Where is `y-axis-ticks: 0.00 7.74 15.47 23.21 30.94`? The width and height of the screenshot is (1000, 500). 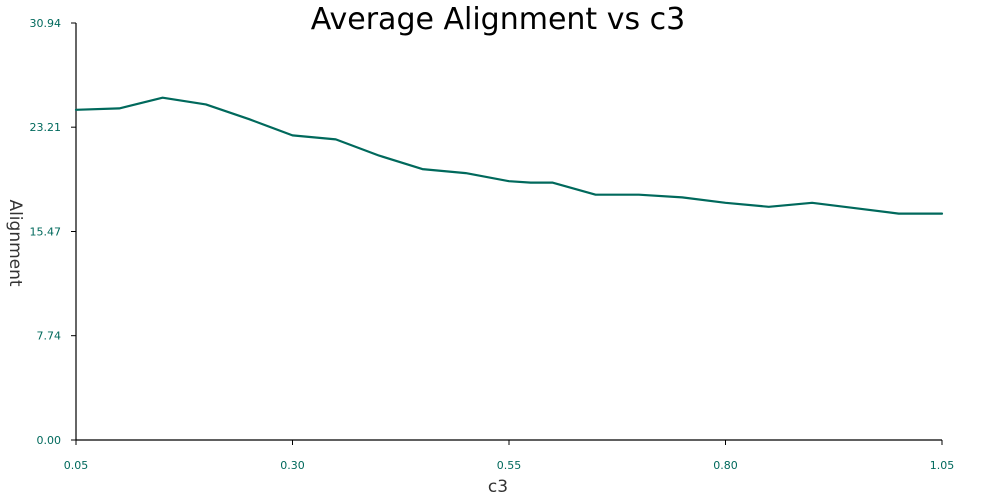 y-axis-ticks: 0.00 7.74 15.47 23.21 30.94 is located at coordinates (53, 232).